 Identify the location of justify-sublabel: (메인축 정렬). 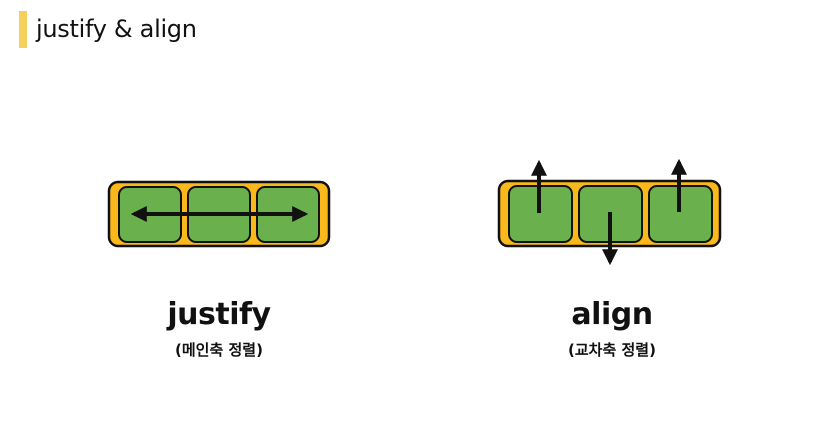
(219, 350).